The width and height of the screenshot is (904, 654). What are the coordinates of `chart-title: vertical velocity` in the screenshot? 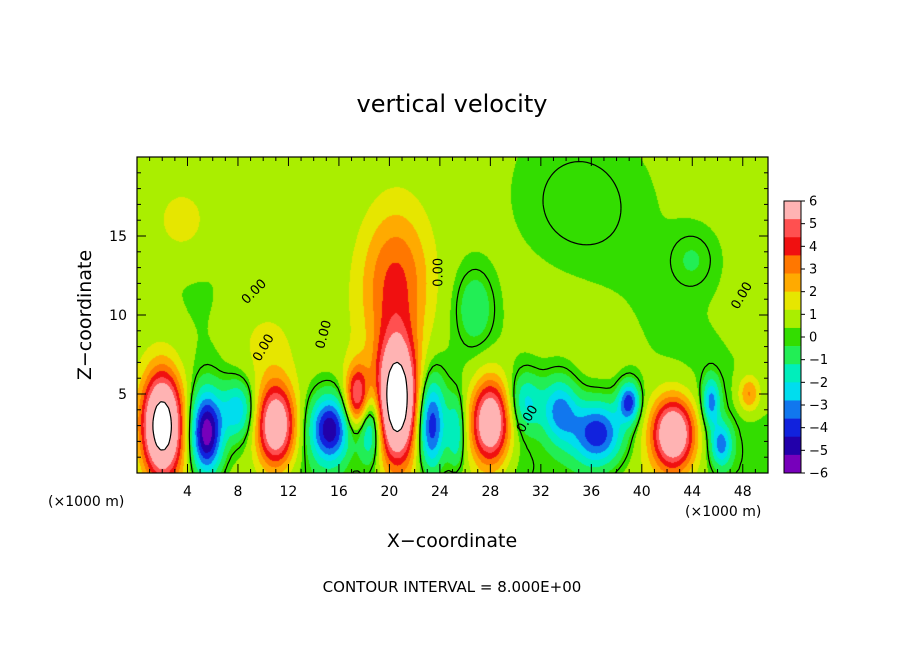 It's located at (452, 104).